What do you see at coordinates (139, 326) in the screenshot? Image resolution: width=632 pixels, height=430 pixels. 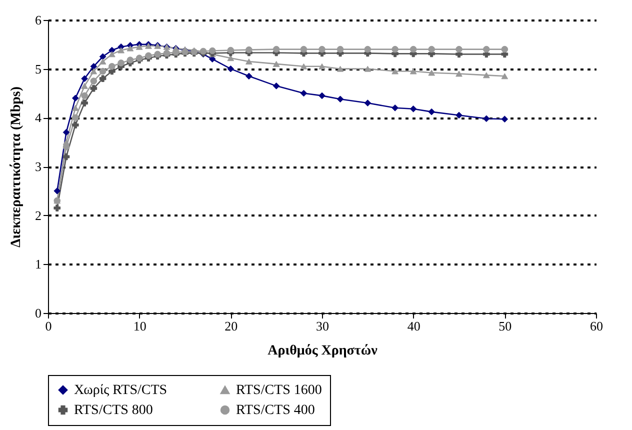 I see `x-tick-label: 10` at bounding box center [139, 326].